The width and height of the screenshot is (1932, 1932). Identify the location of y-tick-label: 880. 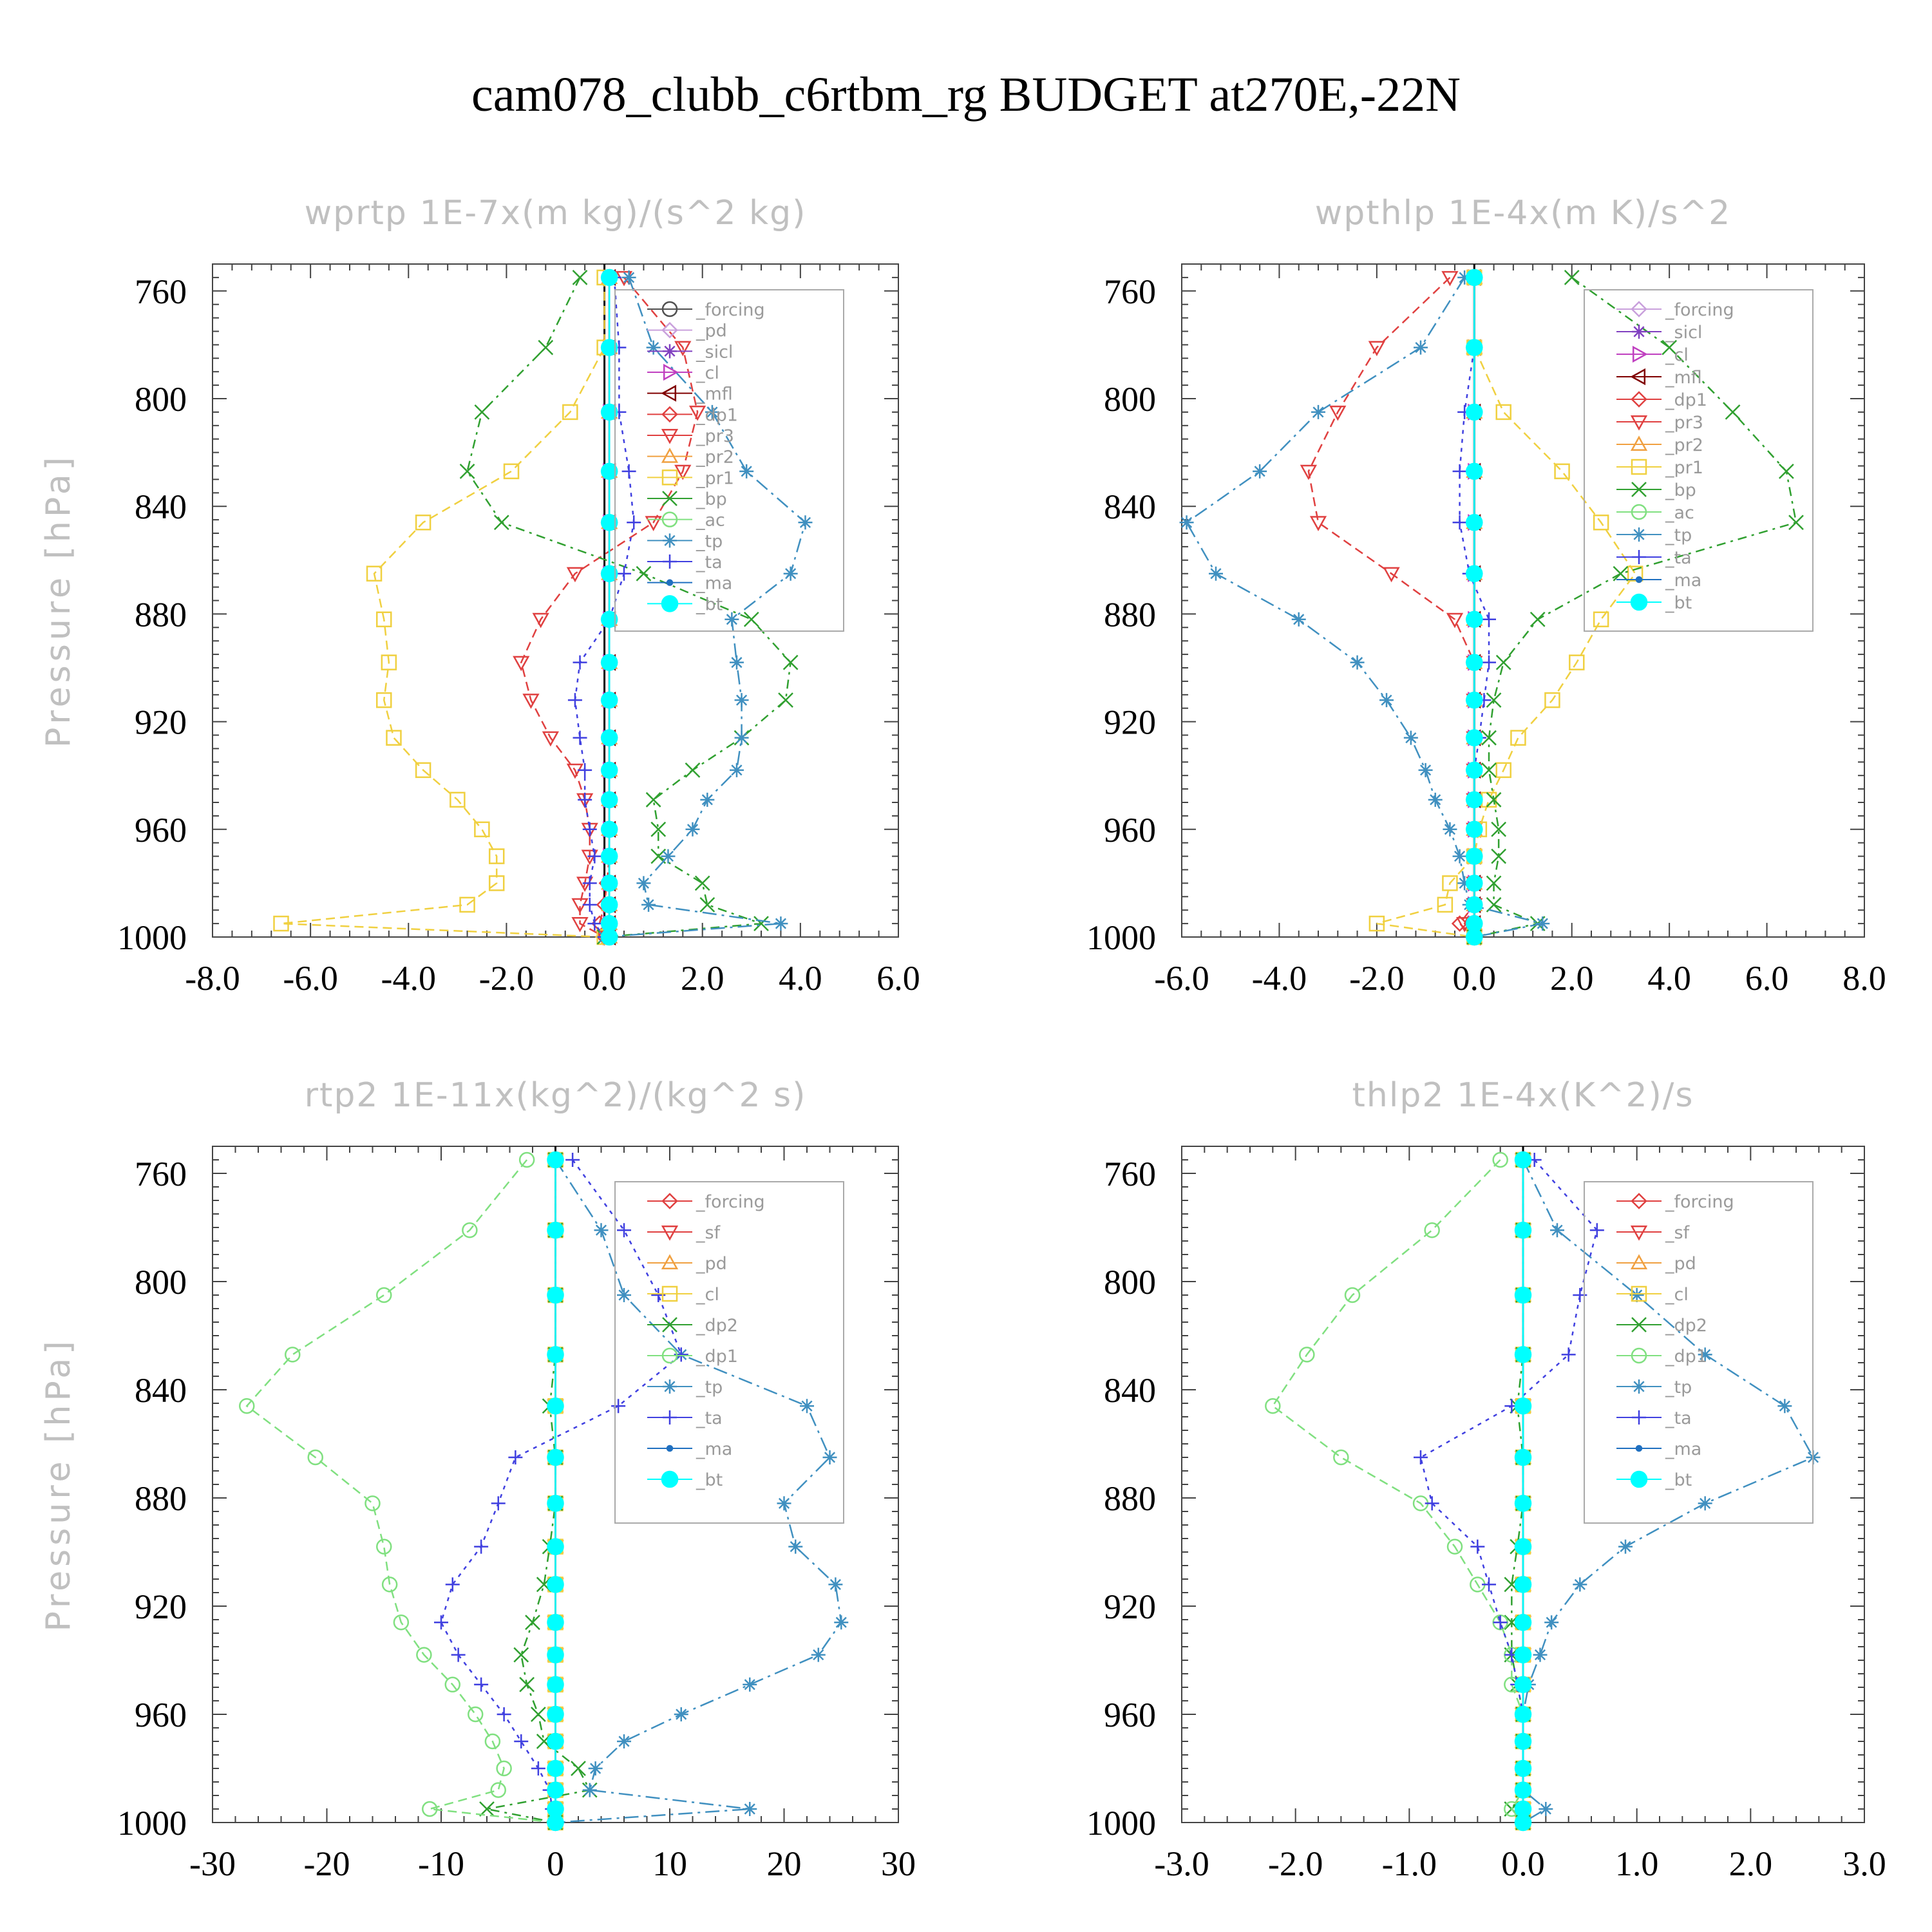
(1130, 614).